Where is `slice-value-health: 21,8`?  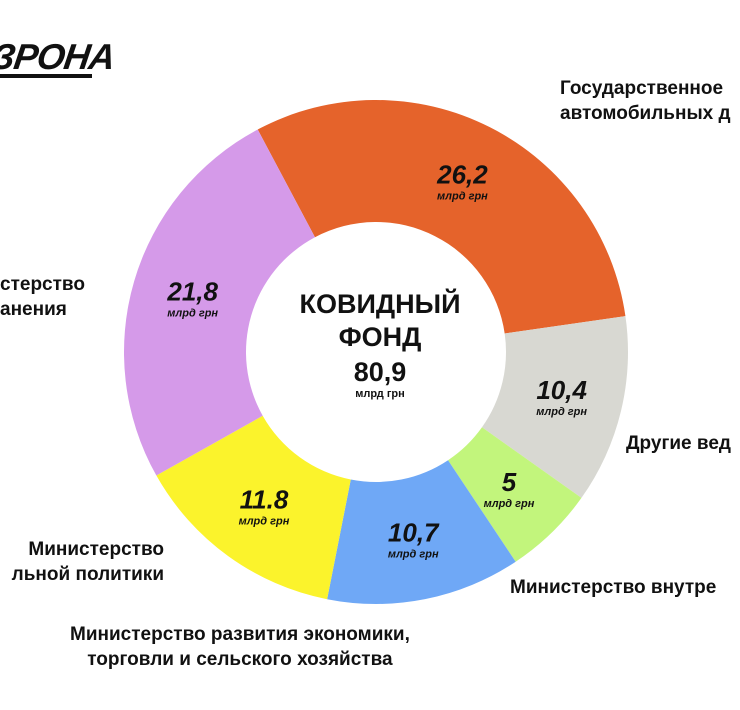 slice-value-health: 21,8 is located at coordinates (192, 291).